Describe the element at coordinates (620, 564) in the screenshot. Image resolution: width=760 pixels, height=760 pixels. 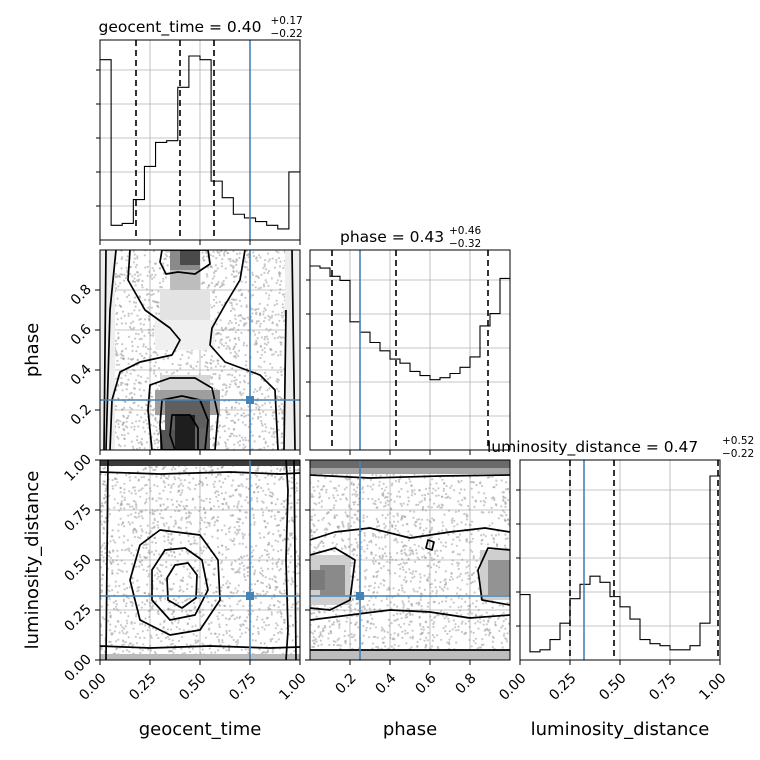
I see `hist-step-luminosity_distance` at that location.